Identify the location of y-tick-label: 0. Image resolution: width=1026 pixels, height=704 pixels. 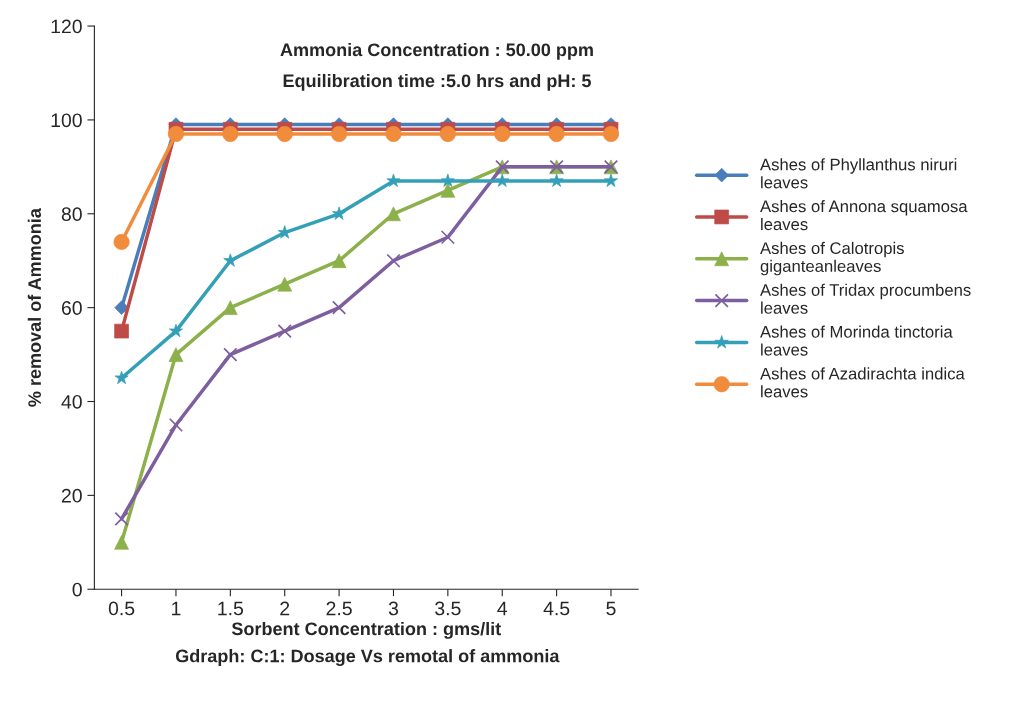
(77, 589).